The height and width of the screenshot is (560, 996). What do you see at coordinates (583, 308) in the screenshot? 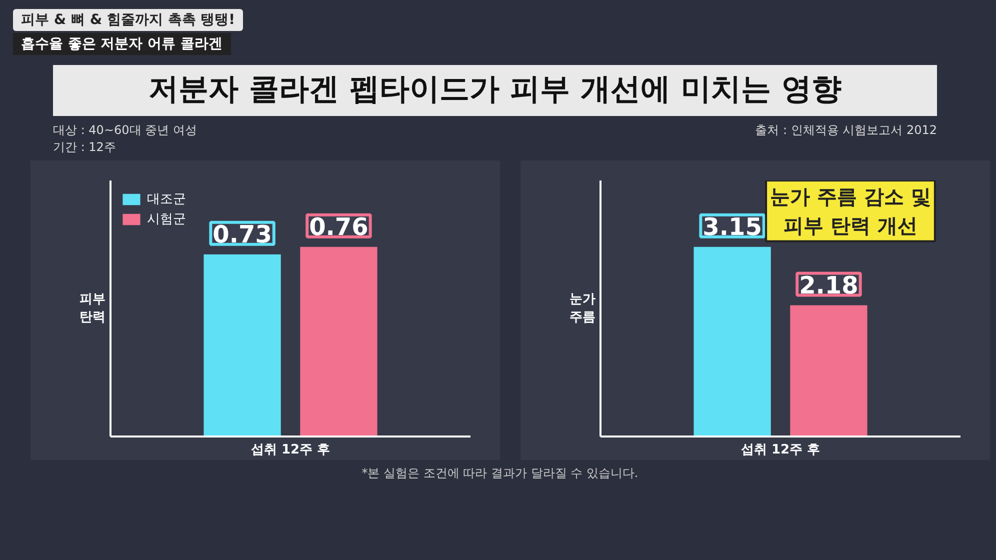
I see `y-axis-title: 눈가 주름` at bounding box center [583, 308].